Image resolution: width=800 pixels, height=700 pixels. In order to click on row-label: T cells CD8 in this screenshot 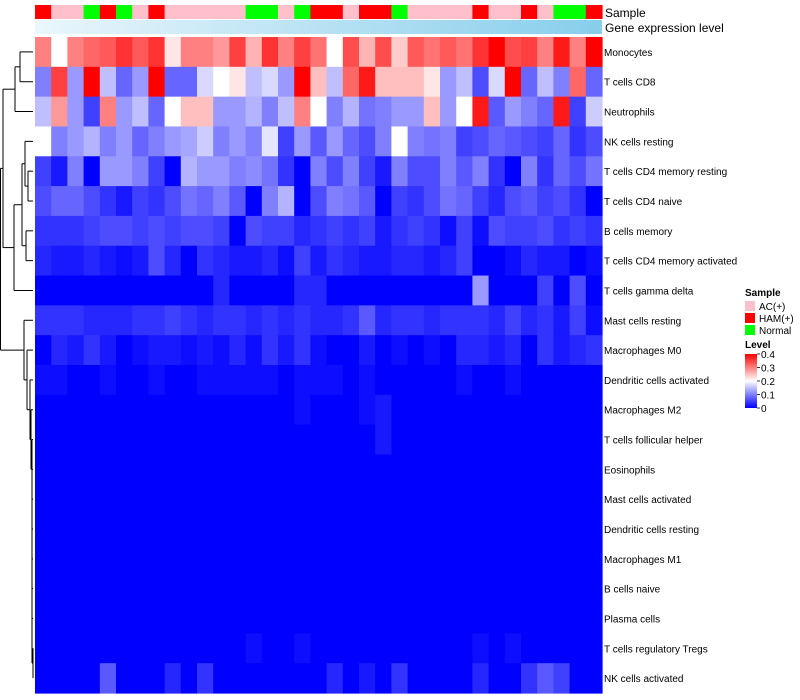, I will do `click(630, 83)`.